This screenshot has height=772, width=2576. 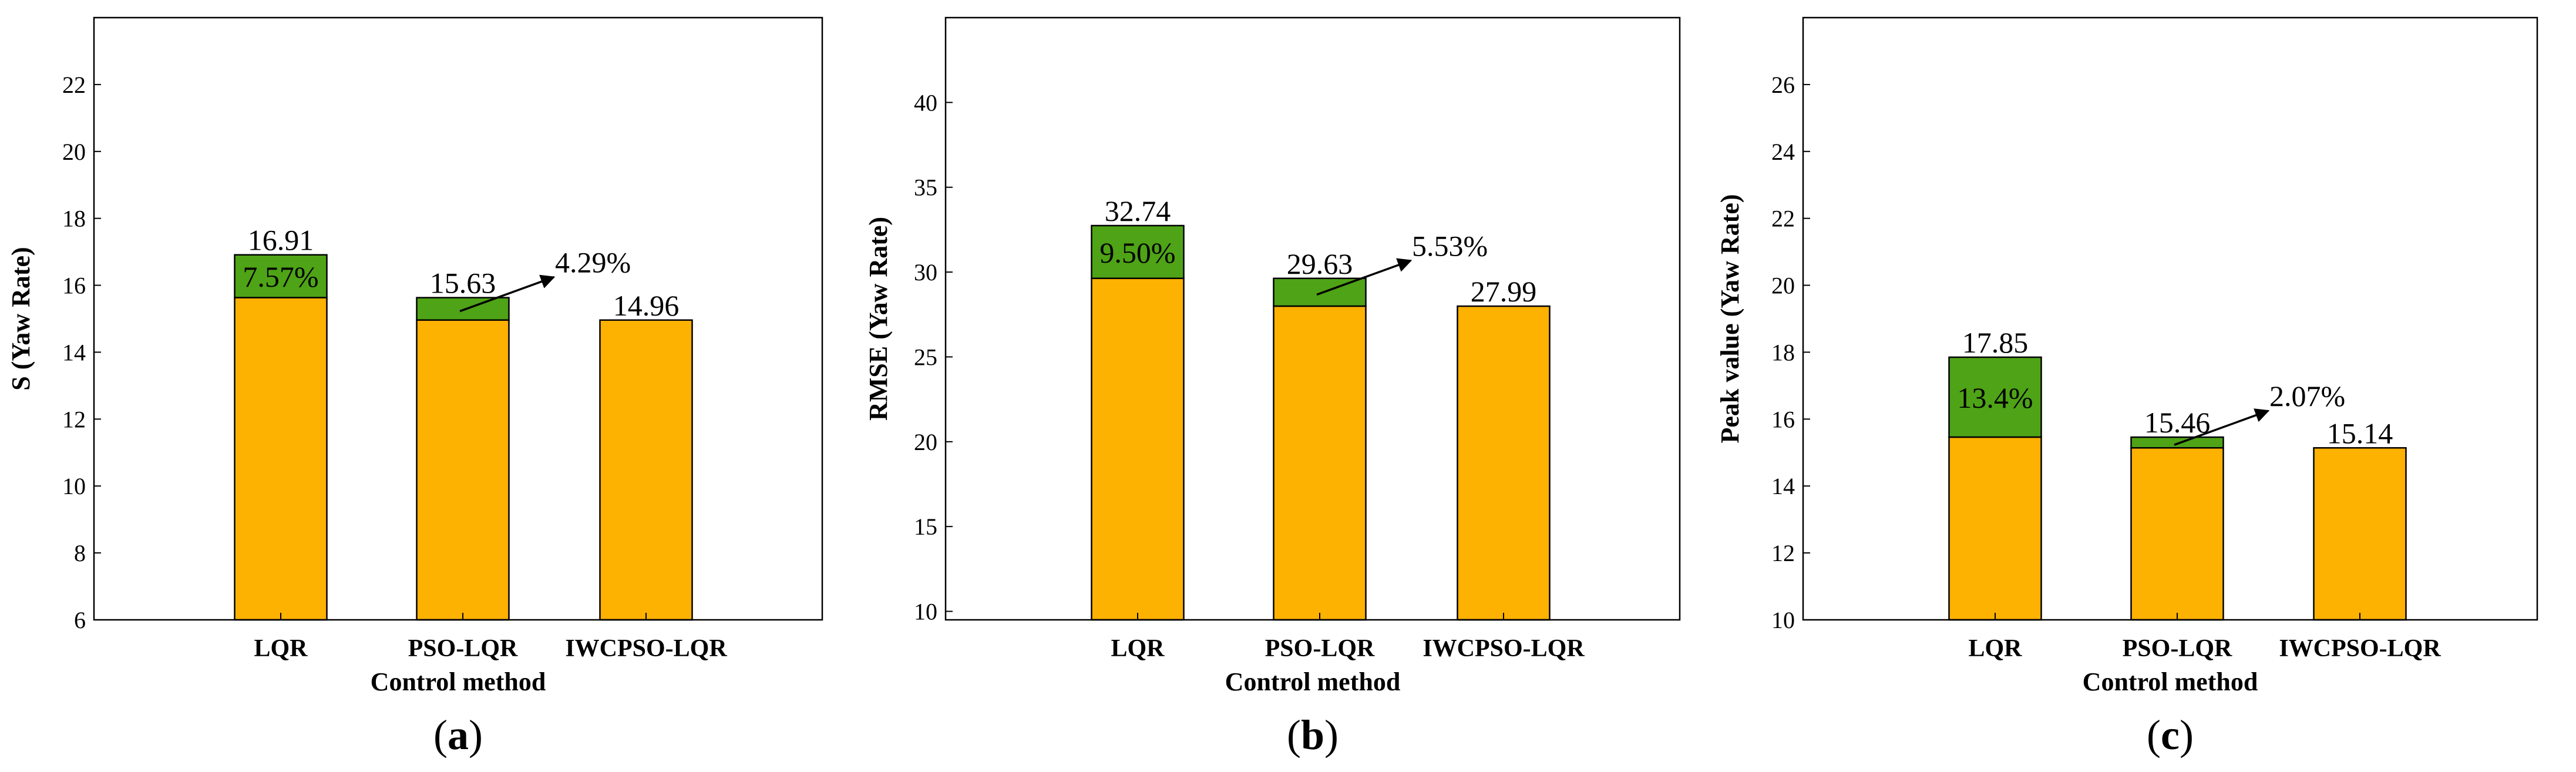 I want to click on y-tick-label: 15, so click(x=925, y=526).